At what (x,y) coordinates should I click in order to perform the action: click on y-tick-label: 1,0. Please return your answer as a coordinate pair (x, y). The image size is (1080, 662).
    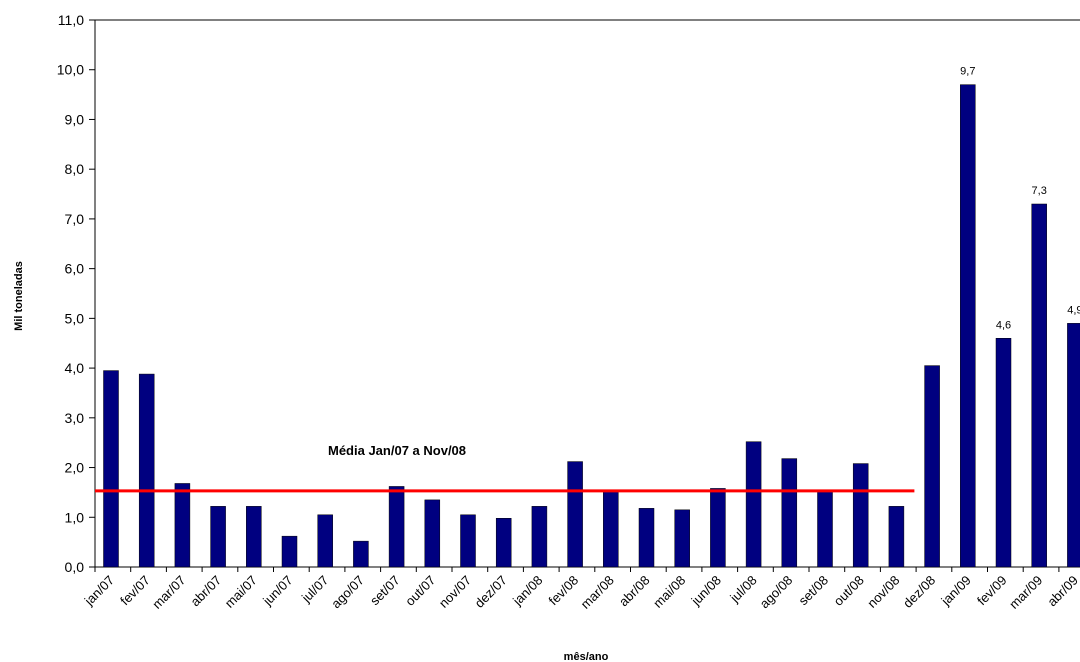
    Looking at the image, I should click on (75, 517).